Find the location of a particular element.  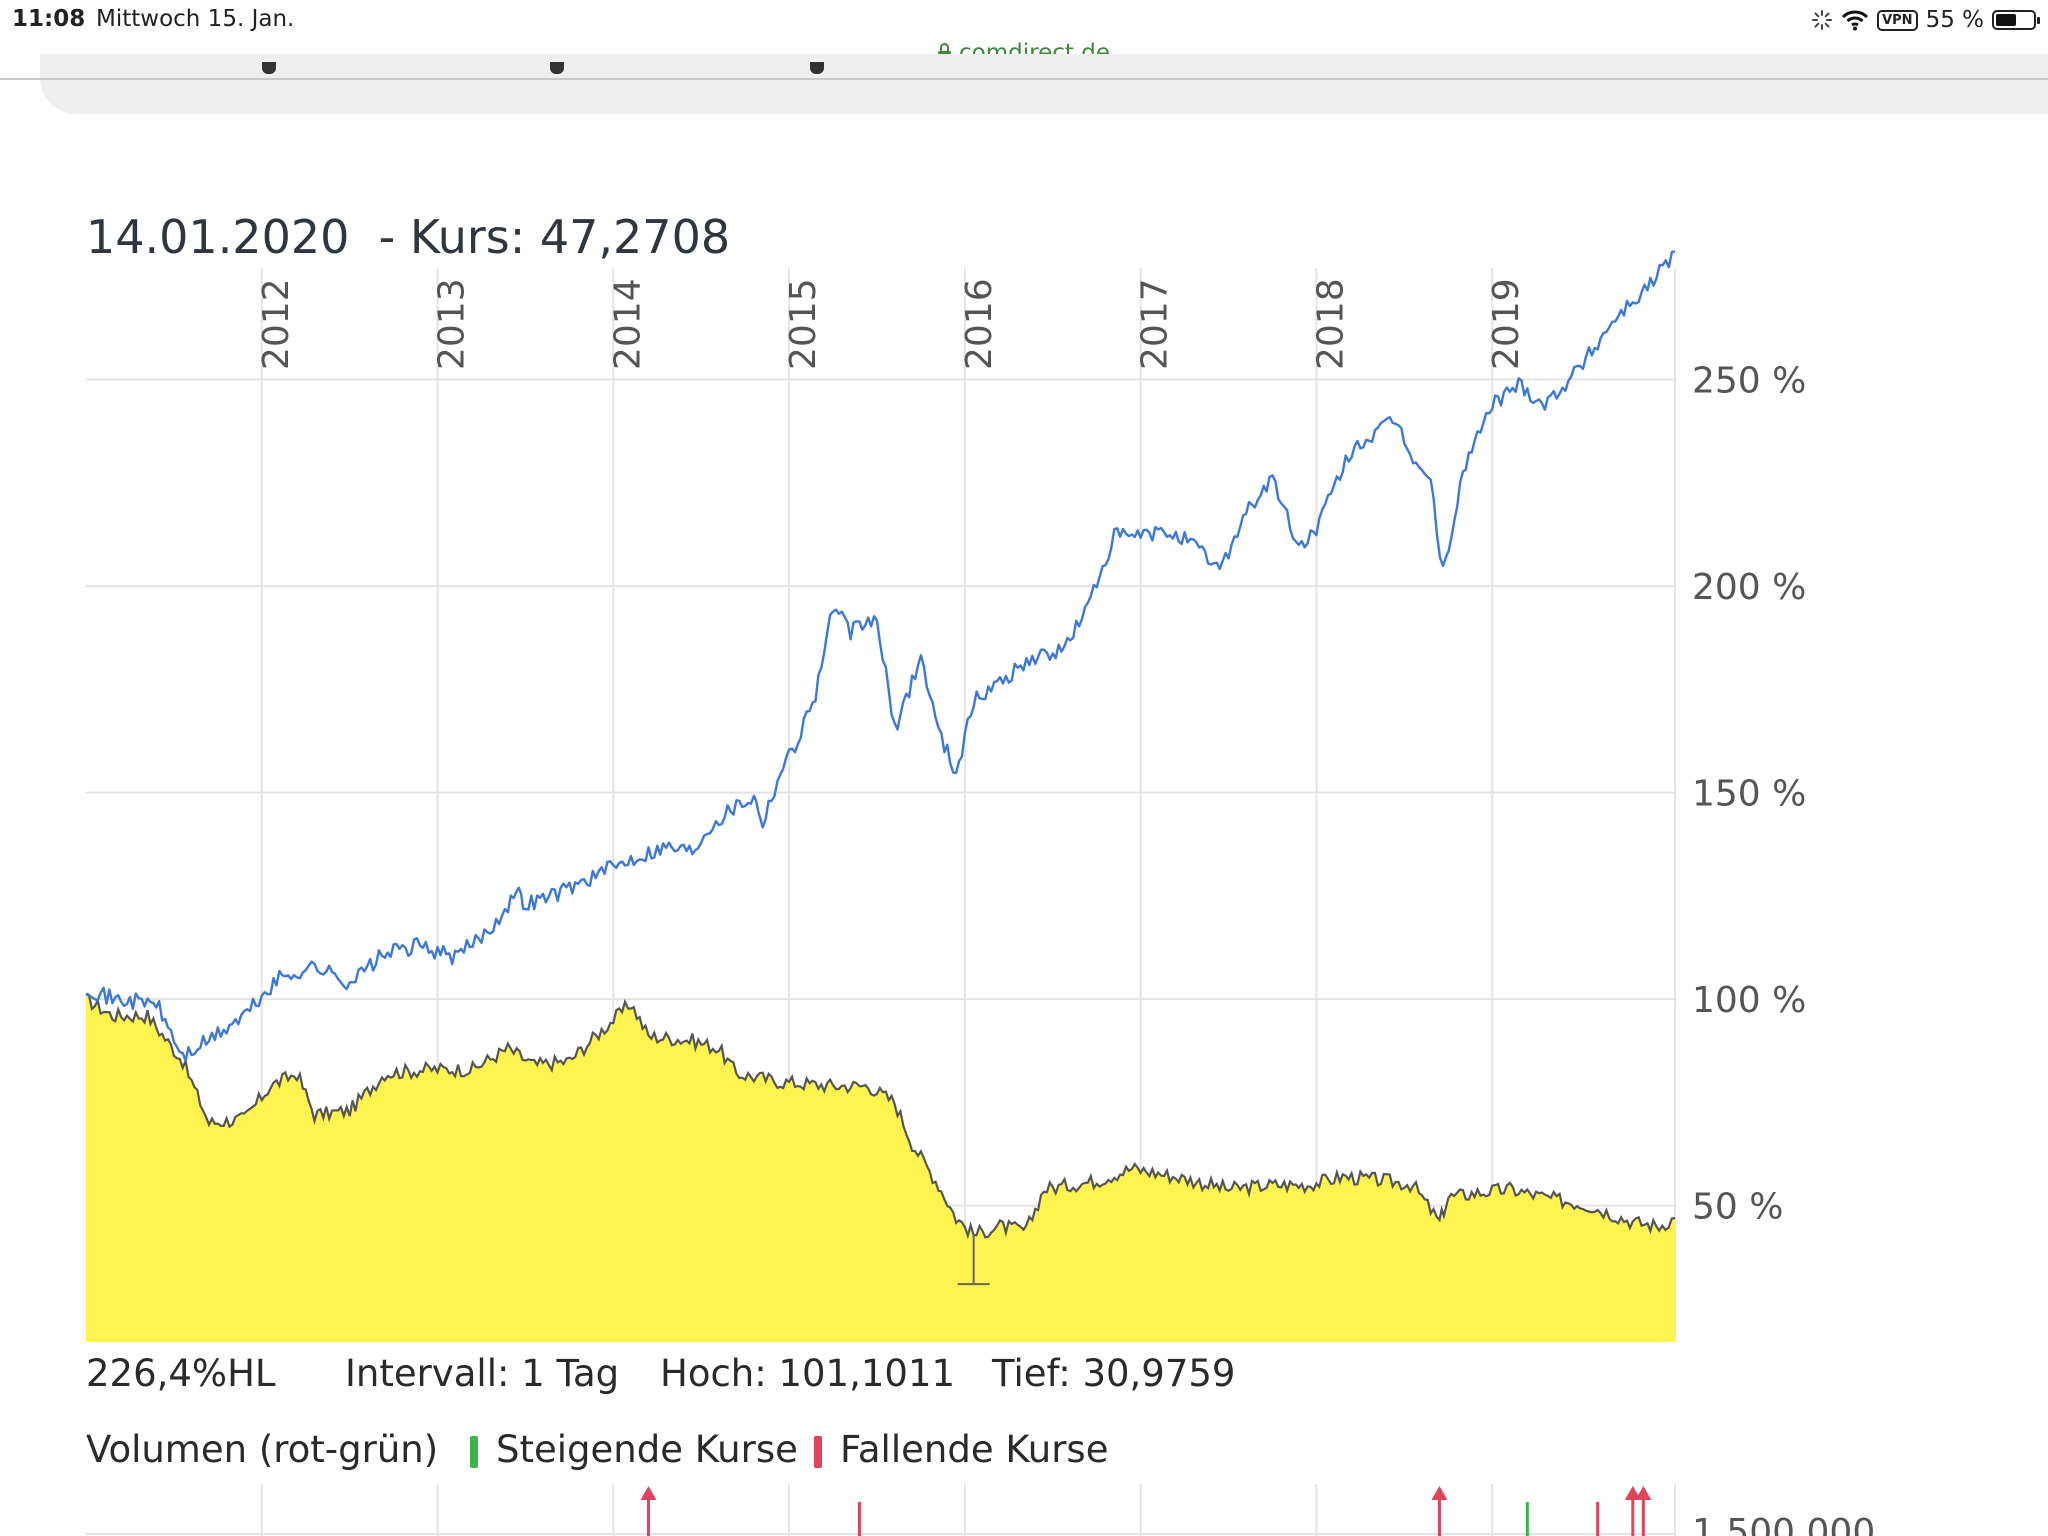

x-tick-label: 2016 is located at coordinates (979, 324).